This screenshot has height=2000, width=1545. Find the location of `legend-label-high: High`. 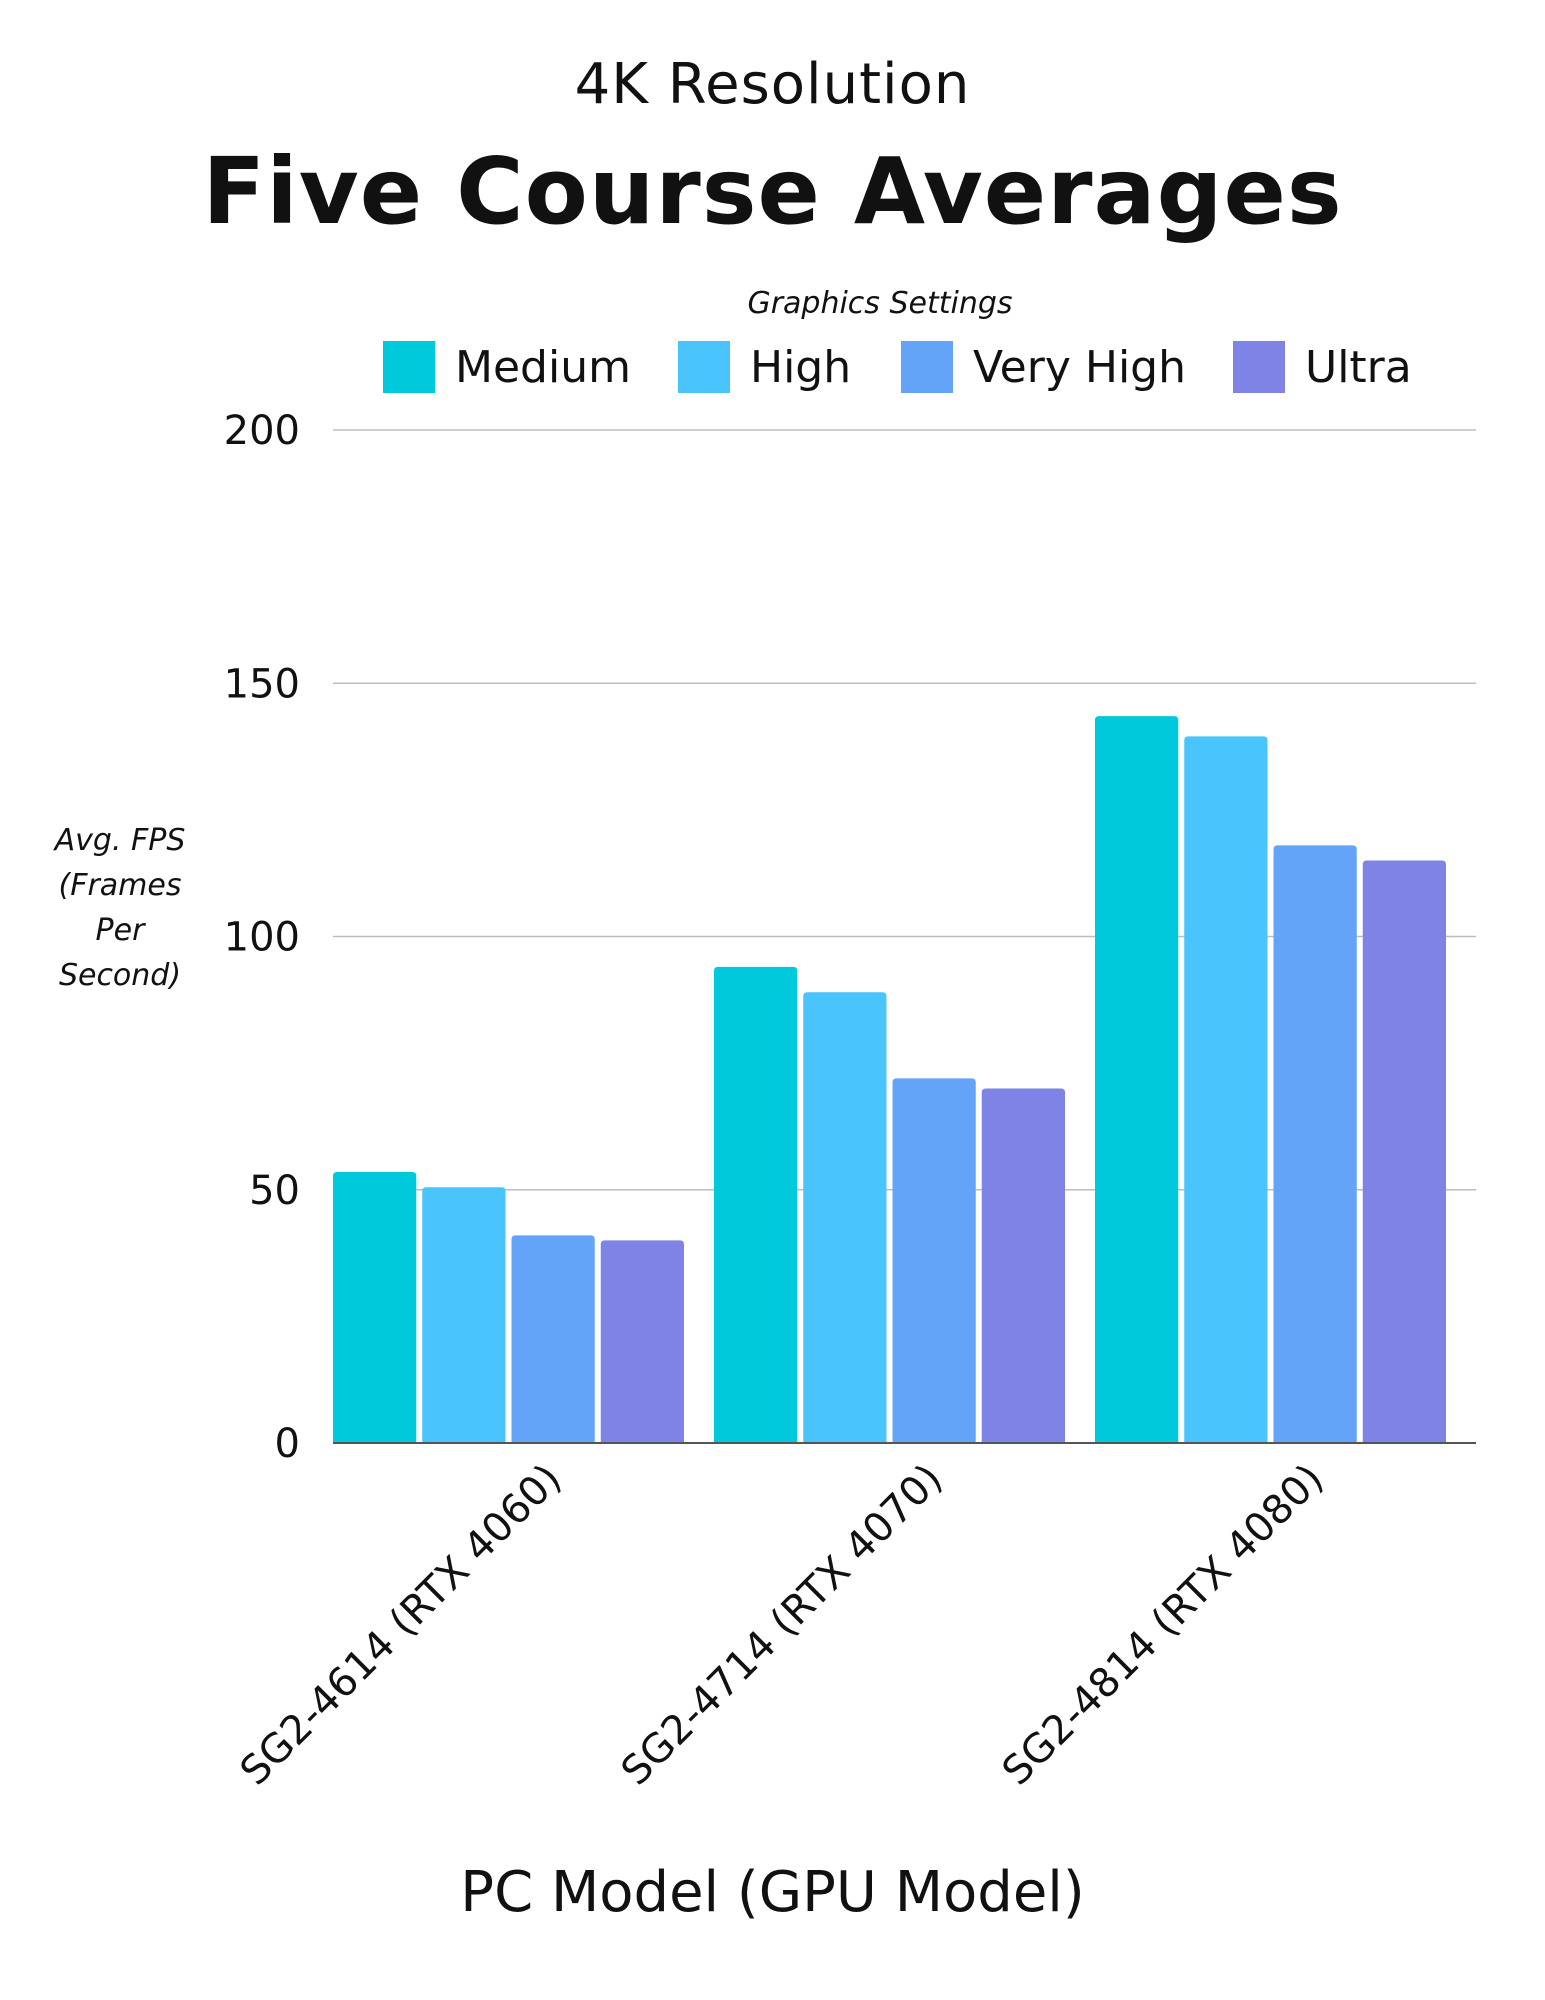

legend-label-high: High is located at coordinates (801, 367).